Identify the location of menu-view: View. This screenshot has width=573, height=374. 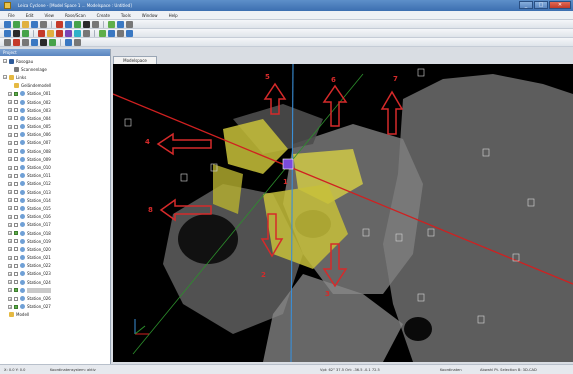
(49, 15).